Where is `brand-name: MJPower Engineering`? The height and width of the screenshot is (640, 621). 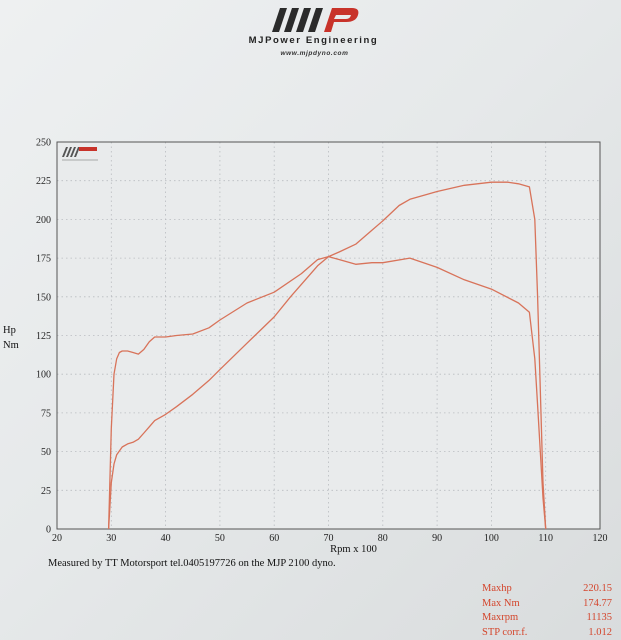 brand-name: MJPower Engineering is located at coordinates (313, 40).